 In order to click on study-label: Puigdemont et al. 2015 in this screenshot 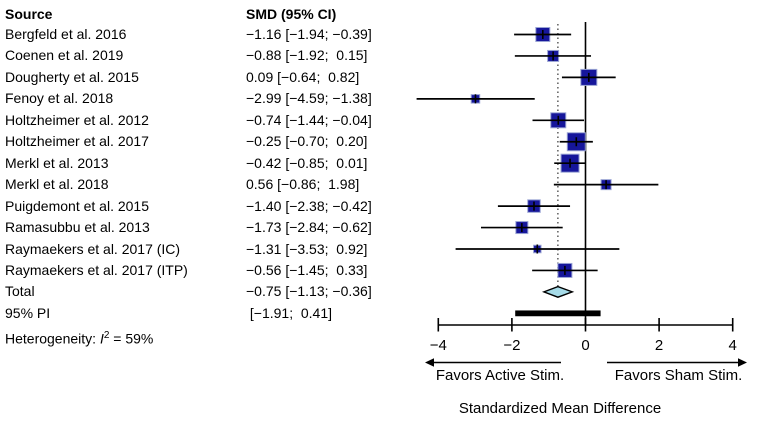, I will do `click(77, 205)`.